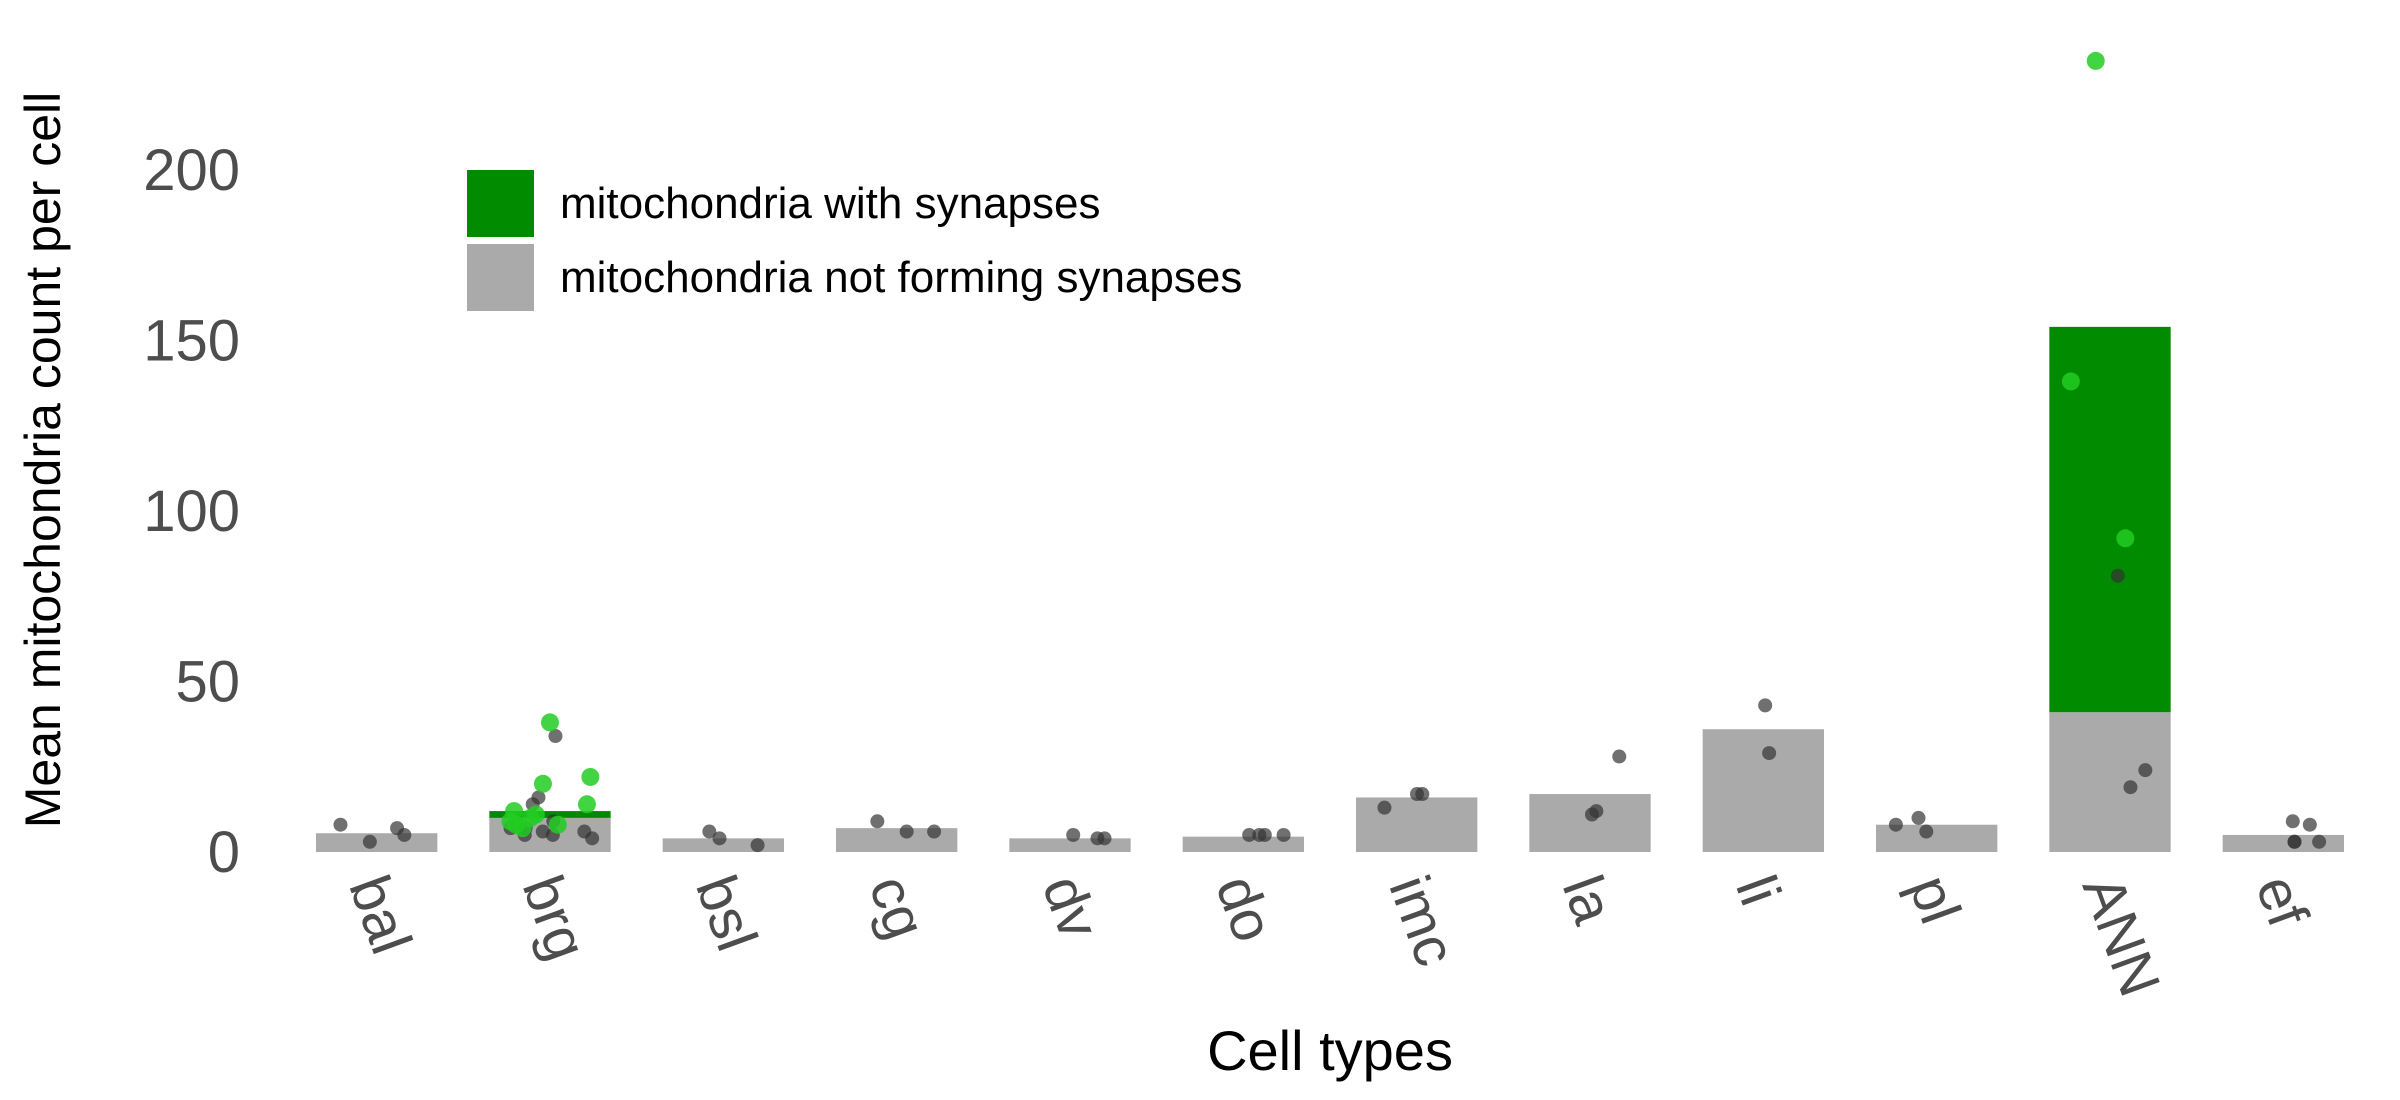 This screenshot has height=1100, width=2400. Describe the element at coordinates (1328, 935) in the screenshot. I see `x-axis-ticks: bal brg bsl cg dv do imc la li pl ANN ef` at that location.